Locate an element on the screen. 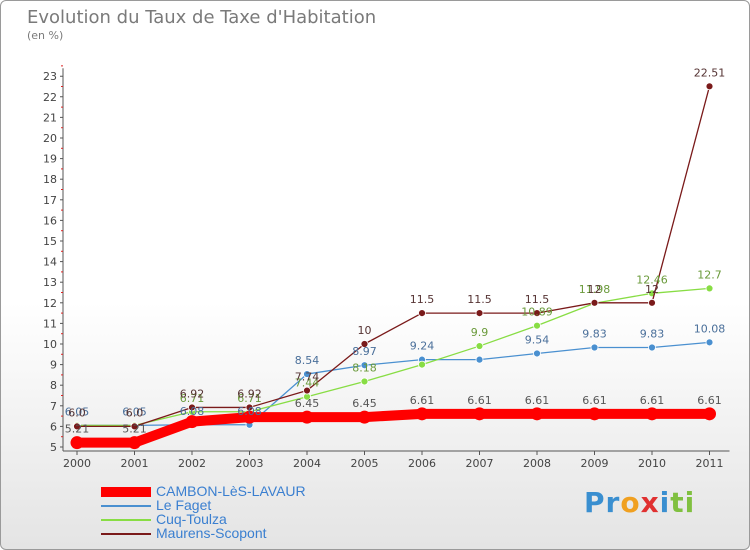  x-tick-label: 2006 is located at coordinates (422, 463).